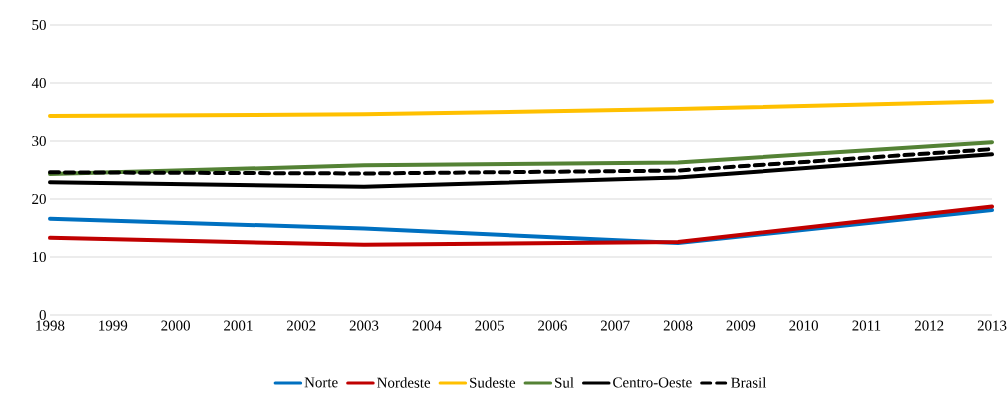 Image resolution: width=1007 pixels, height=403 pixels. I want to click on x-tick-label: 2000, so click(175, 325).